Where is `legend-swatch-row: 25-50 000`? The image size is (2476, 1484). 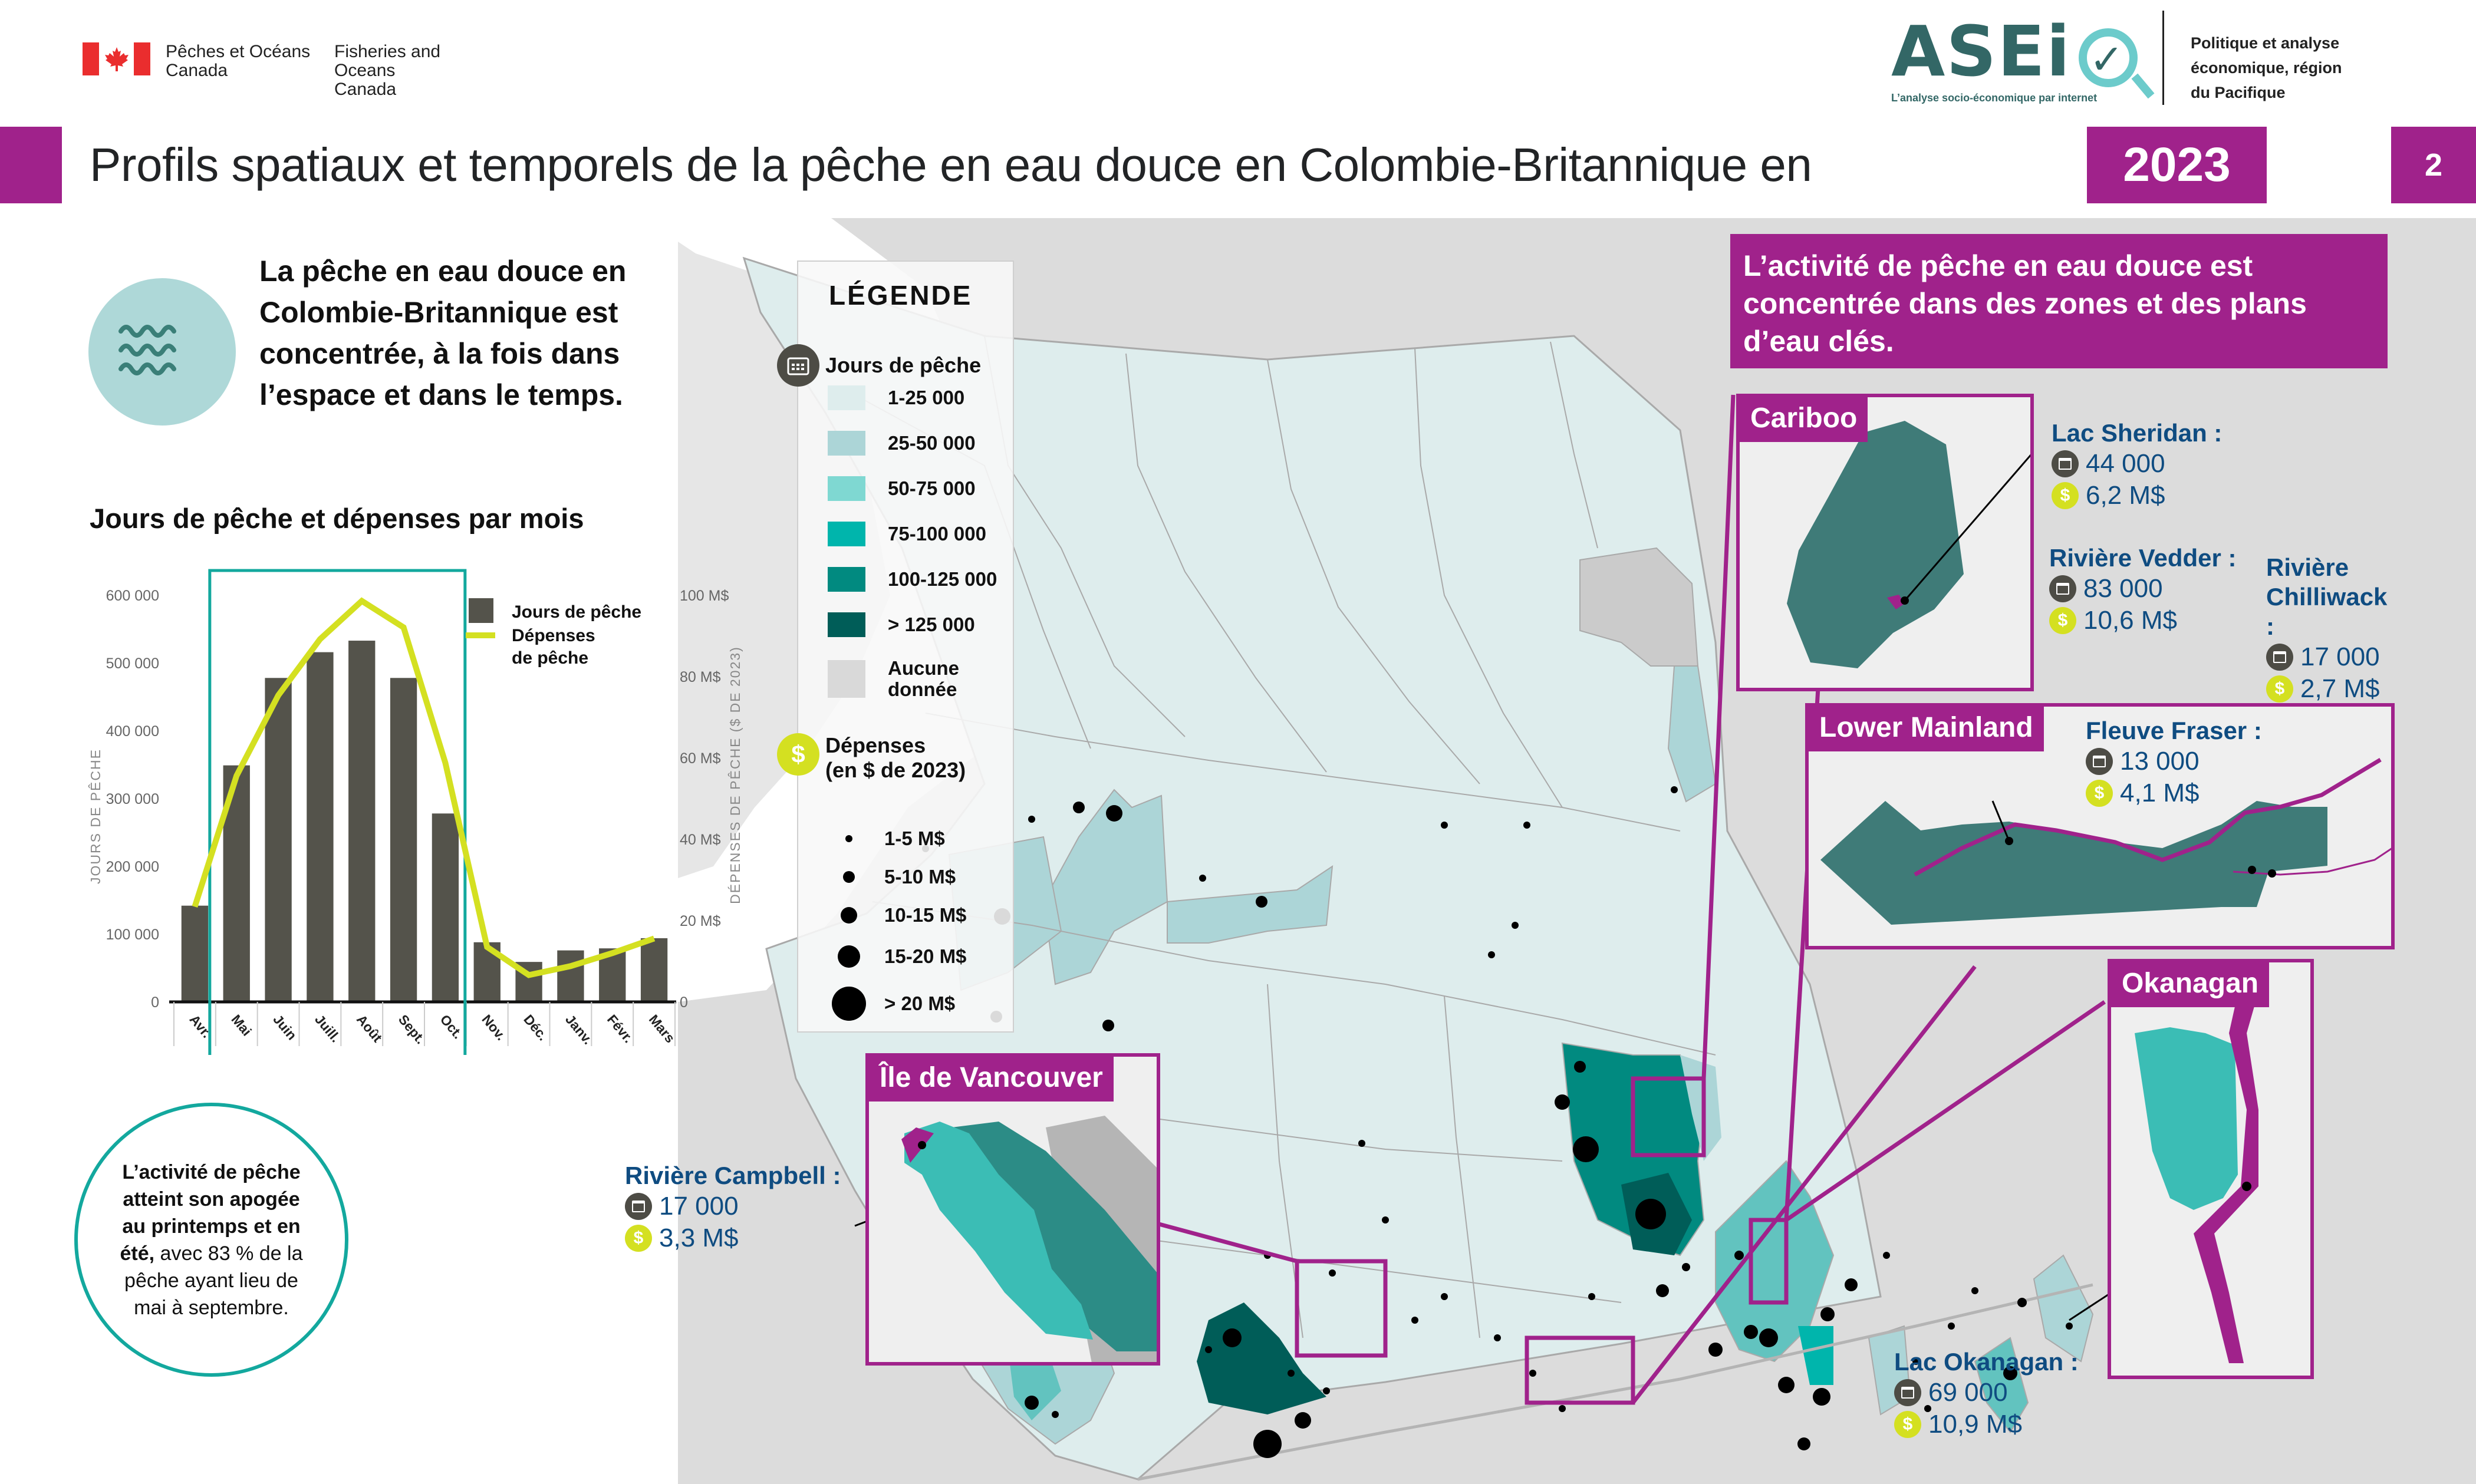 legend-swatch-row: 25-50 000 is located at coordinates (925, 443).